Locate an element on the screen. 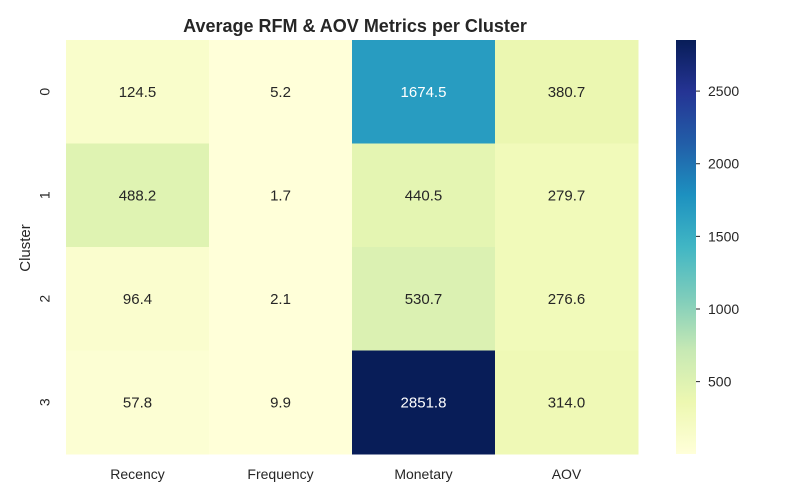  x-tick-label: Monetary is located at coordinates (423, 474).